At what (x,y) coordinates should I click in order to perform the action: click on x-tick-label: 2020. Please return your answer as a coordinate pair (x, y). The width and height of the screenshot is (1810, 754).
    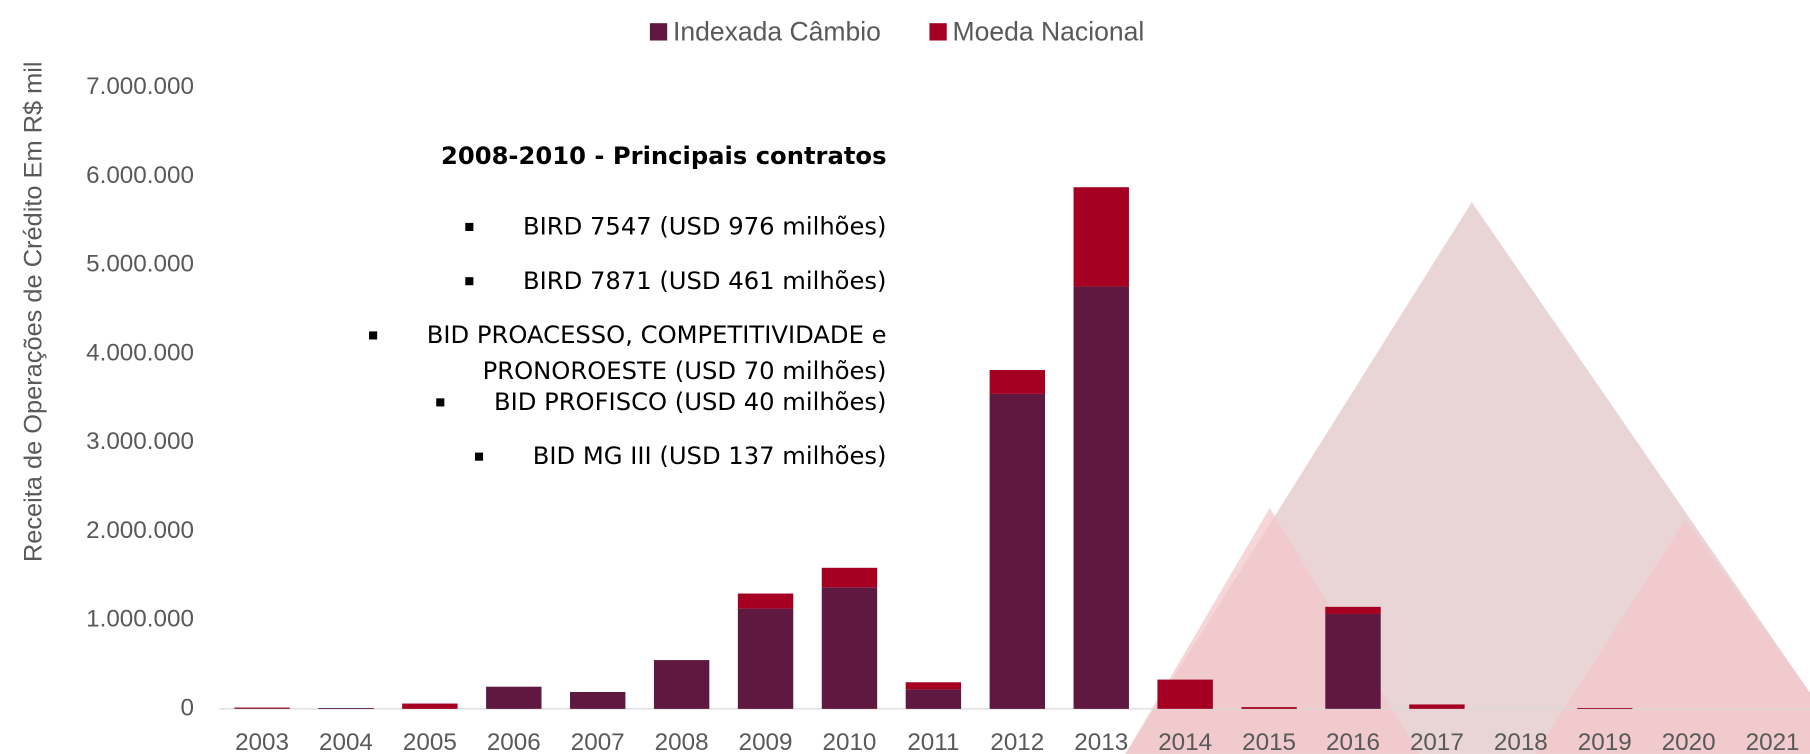
    Looking at the image, I should click on (1689, 741).